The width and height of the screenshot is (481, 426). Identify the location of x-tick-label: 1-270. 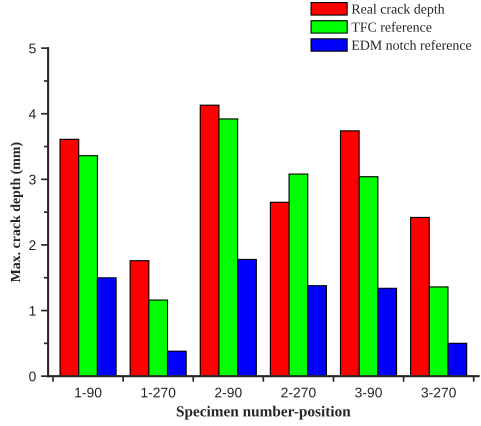
(158, 393).